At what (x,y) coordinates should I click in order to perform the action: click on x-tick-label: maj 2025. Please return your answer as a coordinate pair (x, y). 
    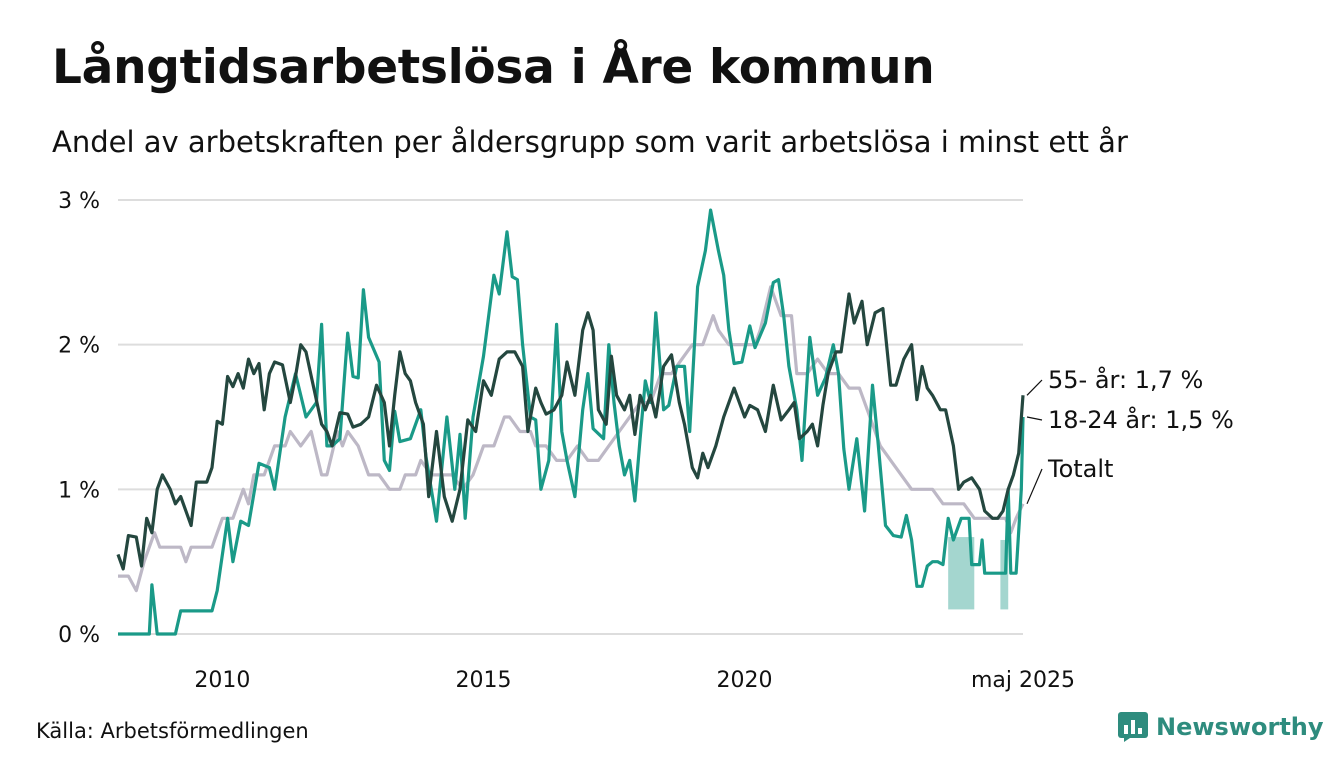
    Looking at the image, I should click on (1023, 680).